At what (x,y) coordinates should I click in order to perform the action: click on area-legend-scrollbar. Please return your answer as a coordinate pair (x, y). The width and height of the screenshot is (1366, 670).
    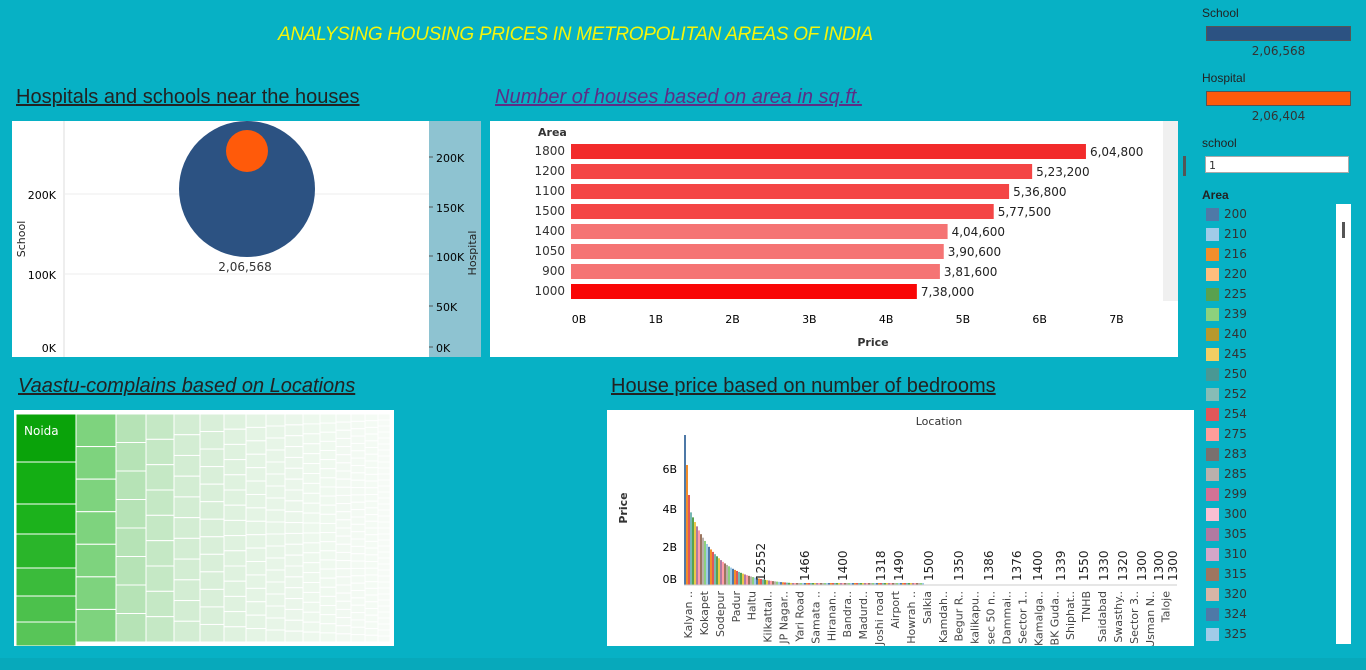
    Looking at the image, I should click on (1343, 424).